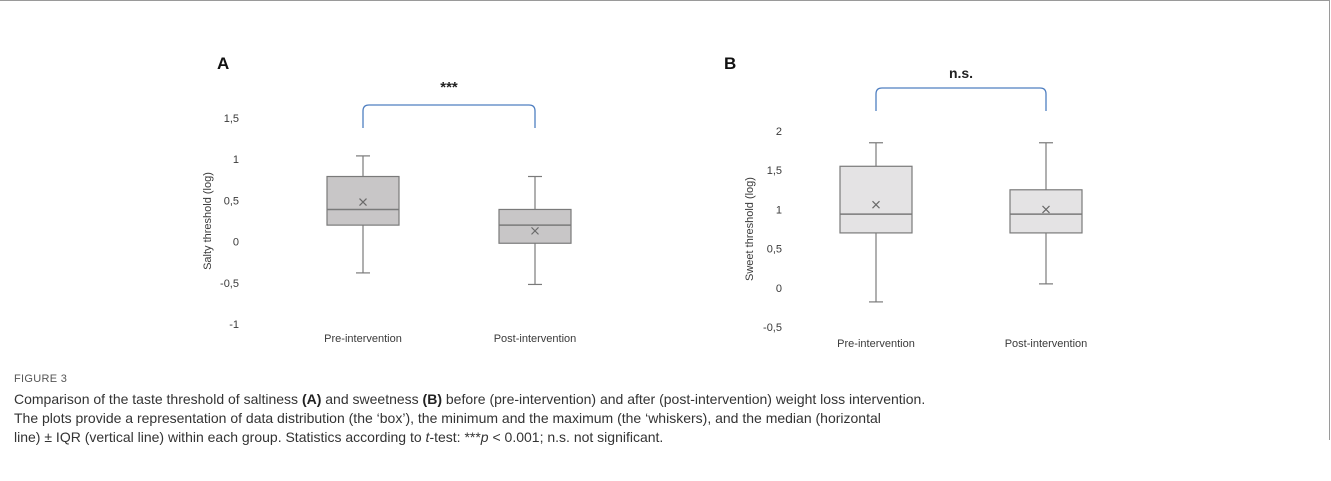 The height and width of the screenshot is (481, 1331). I want to click on panel-b-y-axis-title: Sweet threshold (log), so click(750, 229).